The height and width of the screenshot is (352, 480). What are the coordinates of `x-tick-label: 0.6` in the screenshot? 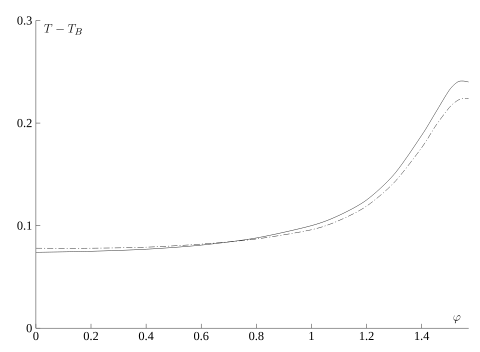 It's located at (201, 336).